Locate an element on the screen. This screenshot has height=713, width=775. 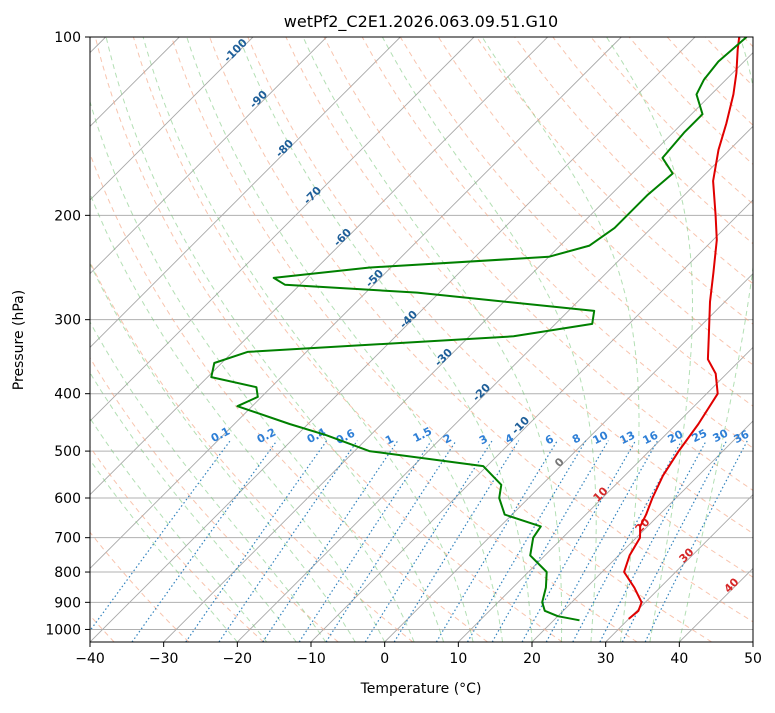
dry-adiabat-label: -30 is located at coordinates (443, 357).